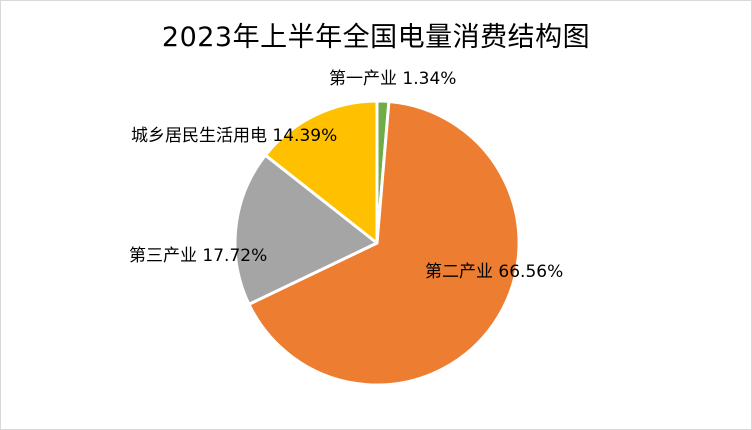 The width and height of the screenshot is (752, 430). I want to click on data-label-primary-industry: 第一产业 1.34%, so click(392, 79).